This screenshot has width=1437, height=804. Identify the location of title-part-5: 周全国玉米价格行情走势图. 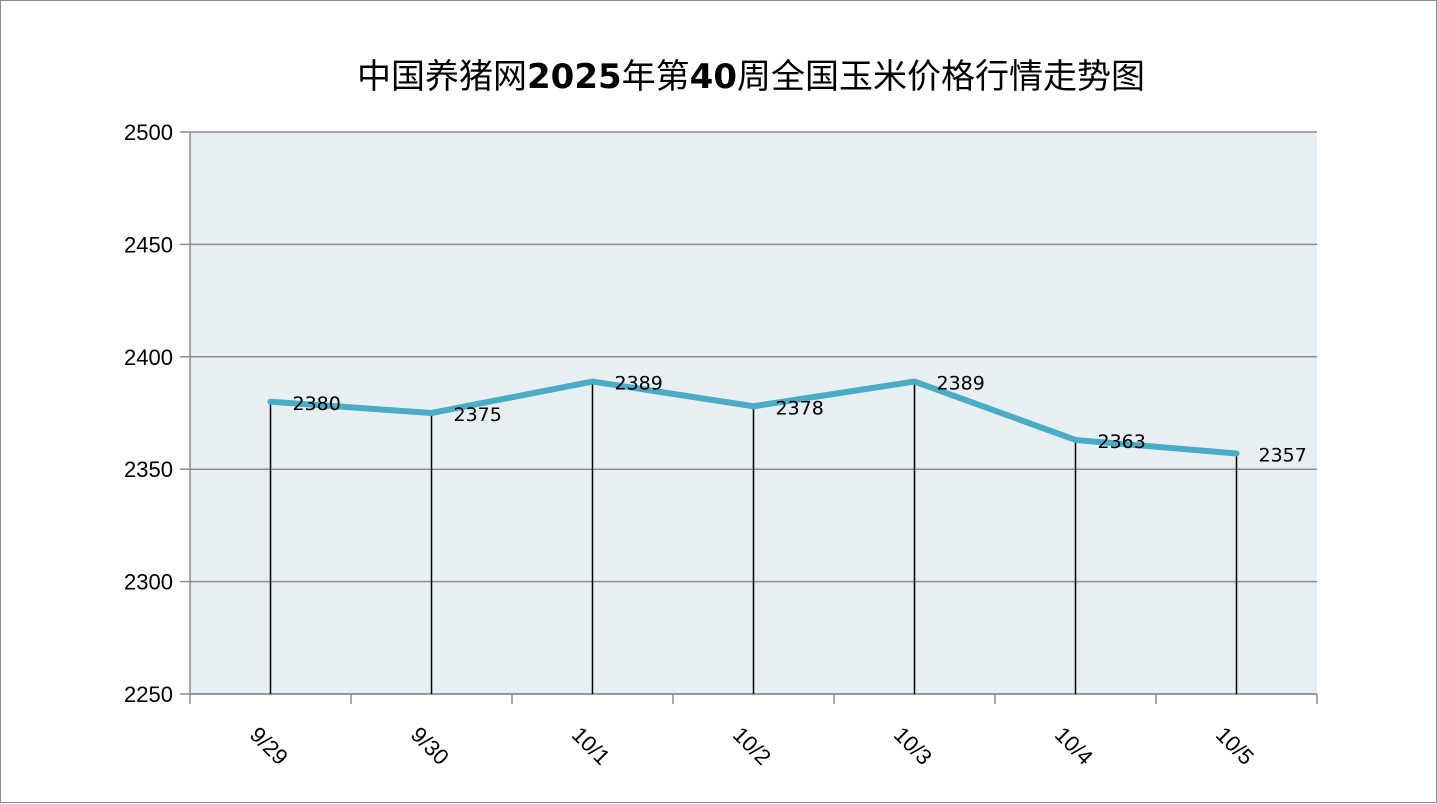
(940, 77).